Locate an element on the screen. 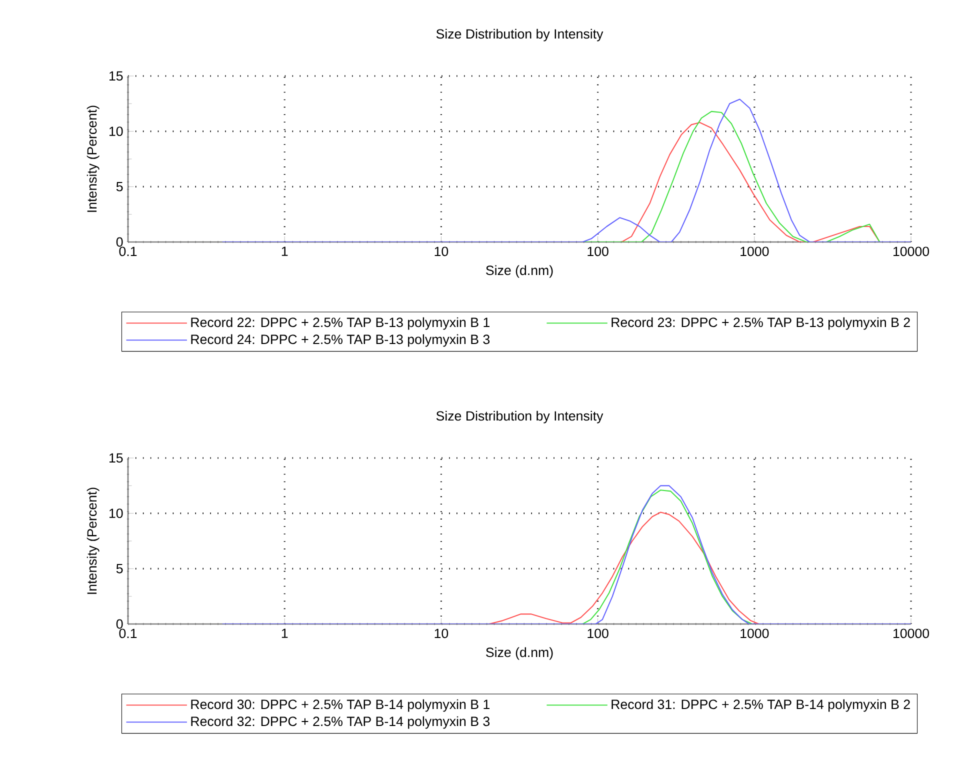 Image resolution: width=975 pixels, height=765 pixels. legend-label: Record 23: DPPC + 2.5% TAP B-13 polymyxin B 2 is located at coordinates (761, 323).